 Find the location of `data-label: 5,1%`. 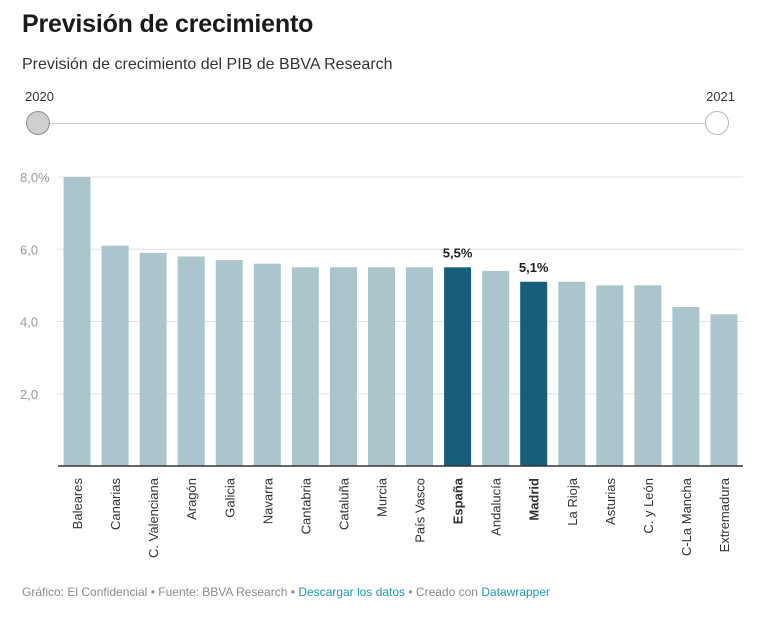

data-label: 5,1% is located at coordinates (534, 267).